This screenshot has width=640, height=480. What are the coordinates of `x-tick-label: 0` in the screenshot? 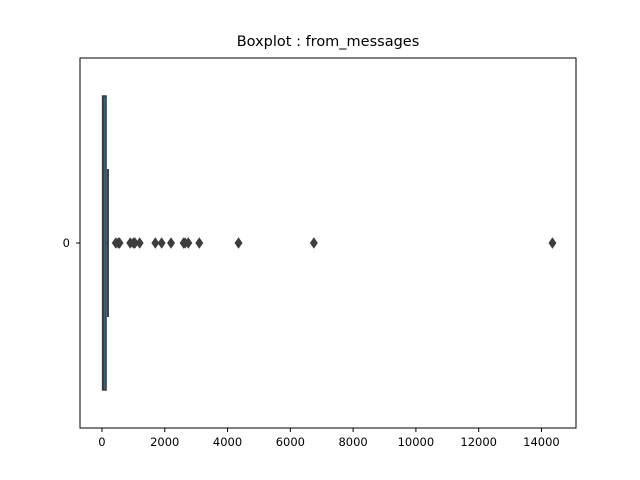 It's located at (101, 442).